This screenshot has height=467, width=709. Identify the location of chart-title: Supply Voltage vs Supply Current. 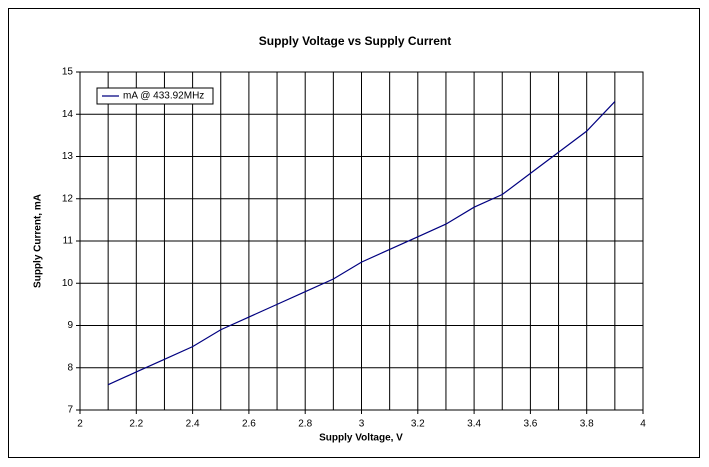
(355, 41).